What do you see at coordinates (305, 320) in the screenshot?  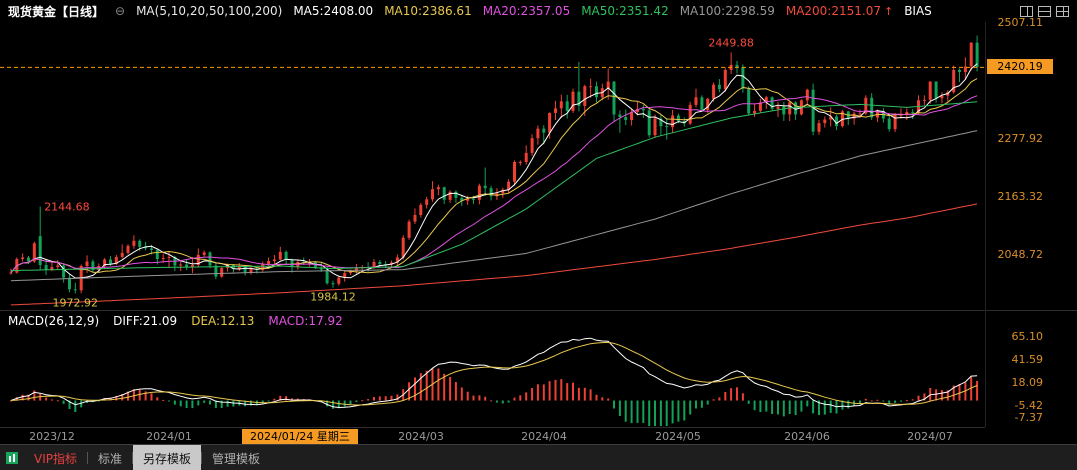 I see `macd-value: MACD:17.92` at bounding box center [305, 320].